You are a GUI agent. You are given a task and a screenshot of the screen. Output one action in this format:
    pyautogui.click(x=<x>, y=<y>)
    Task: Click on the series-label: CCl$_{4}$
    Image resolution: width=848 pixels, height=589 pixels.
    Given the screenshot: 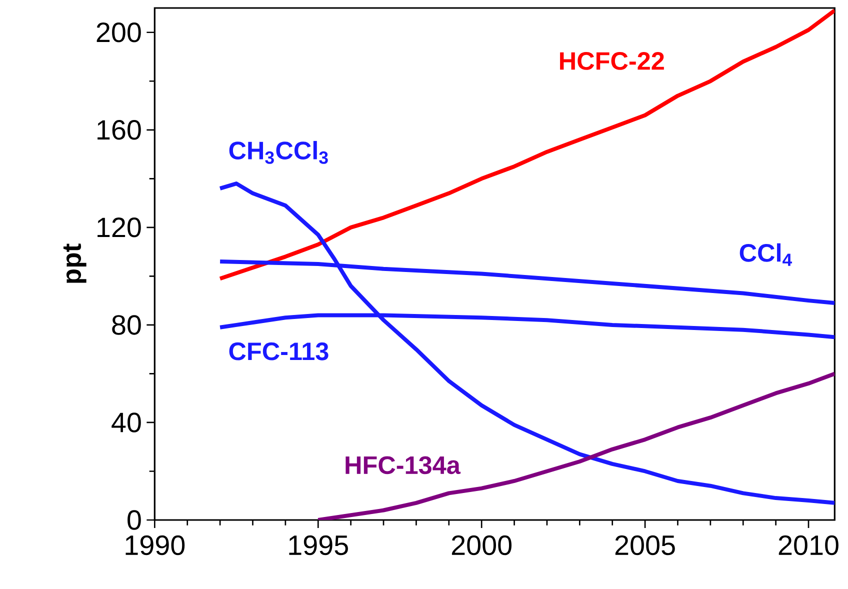 What is the action you would take?
    pyautogui.click(x=766, y=254)
    